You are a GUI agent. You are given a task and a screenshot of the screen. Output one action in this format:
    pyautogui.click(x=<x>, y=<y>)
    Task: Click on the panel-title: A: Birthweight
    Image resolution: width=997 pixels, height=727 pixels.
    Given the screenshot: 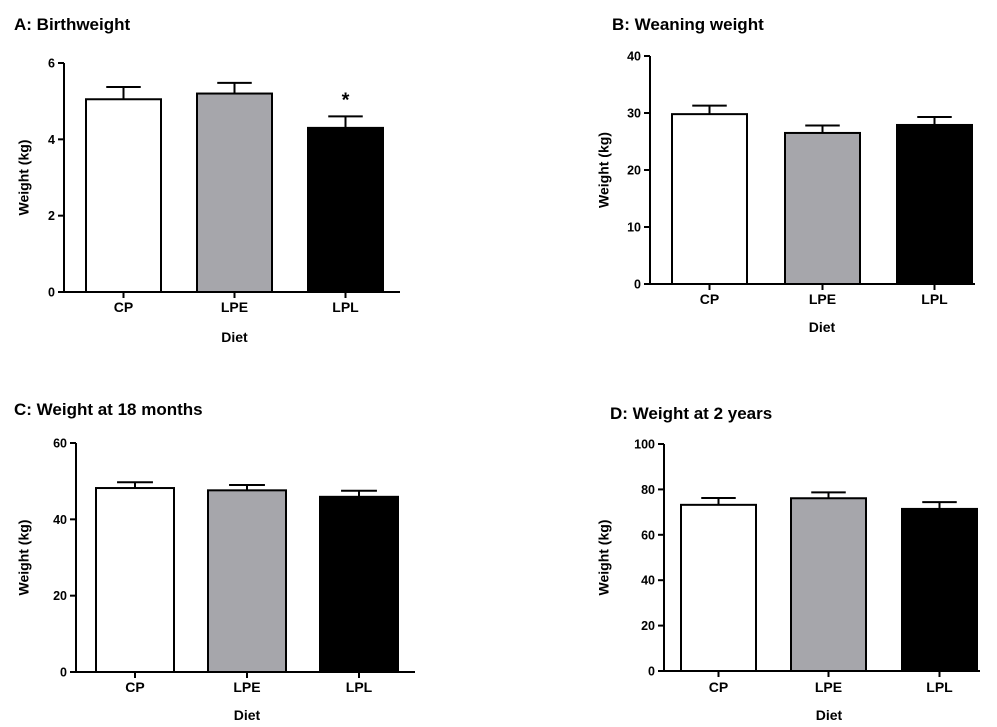 What is the action you would take?
    pyautogui.click(x=72, y=24)
    